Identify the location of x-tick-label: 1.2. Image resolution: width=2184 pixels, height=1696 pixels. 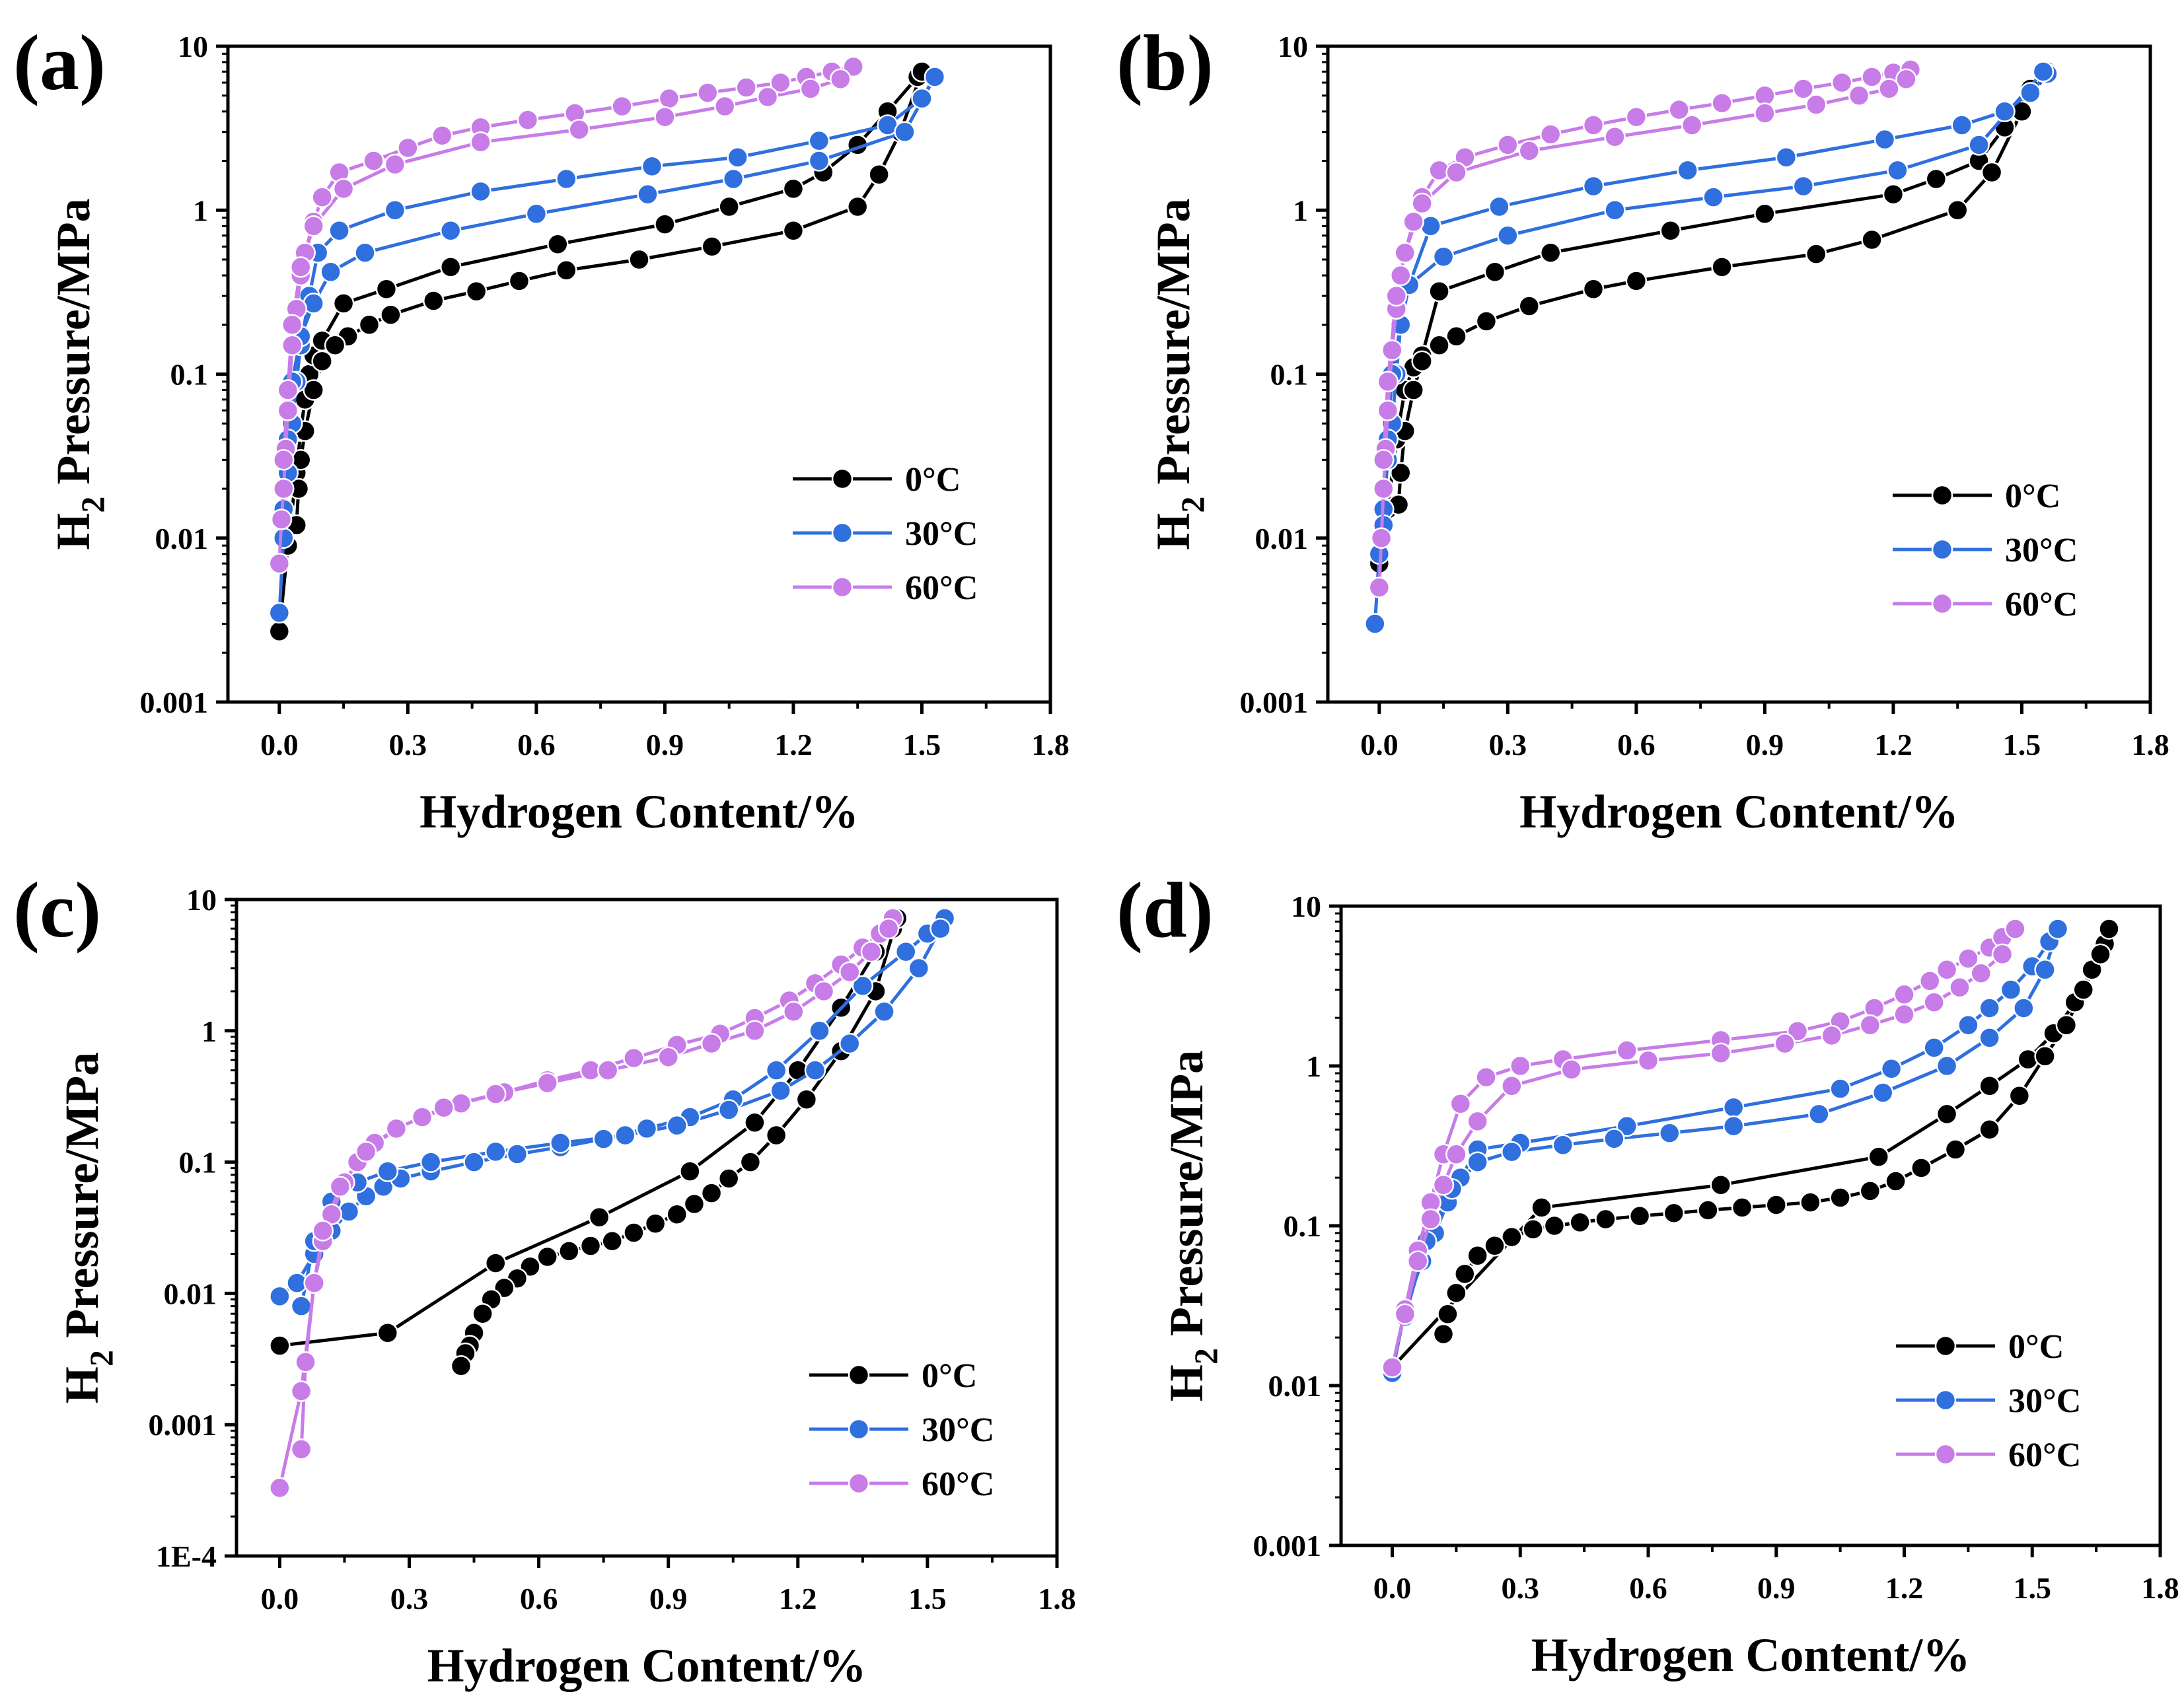
(1893, 744).